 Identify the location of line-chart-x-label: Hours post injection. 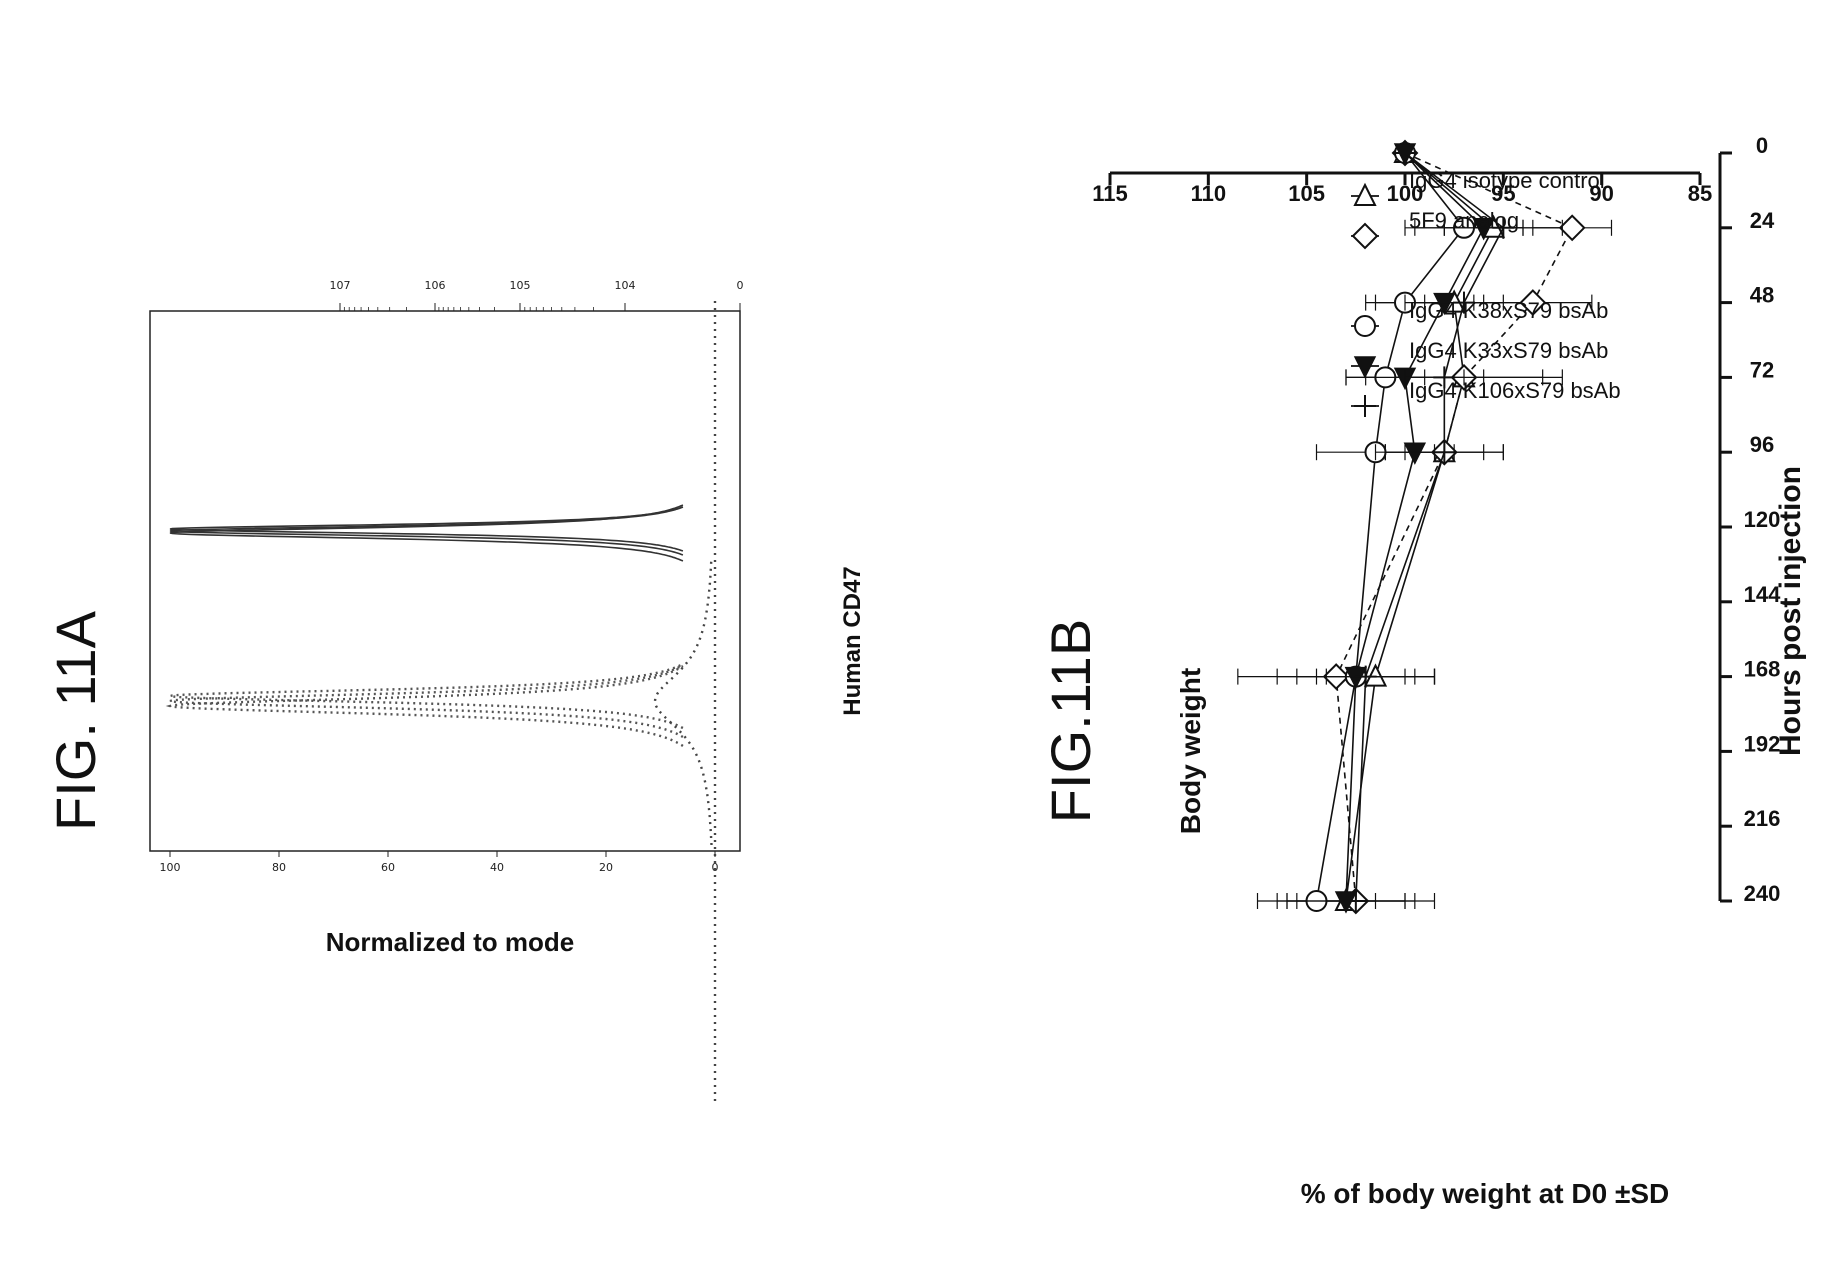
(1790, 611).